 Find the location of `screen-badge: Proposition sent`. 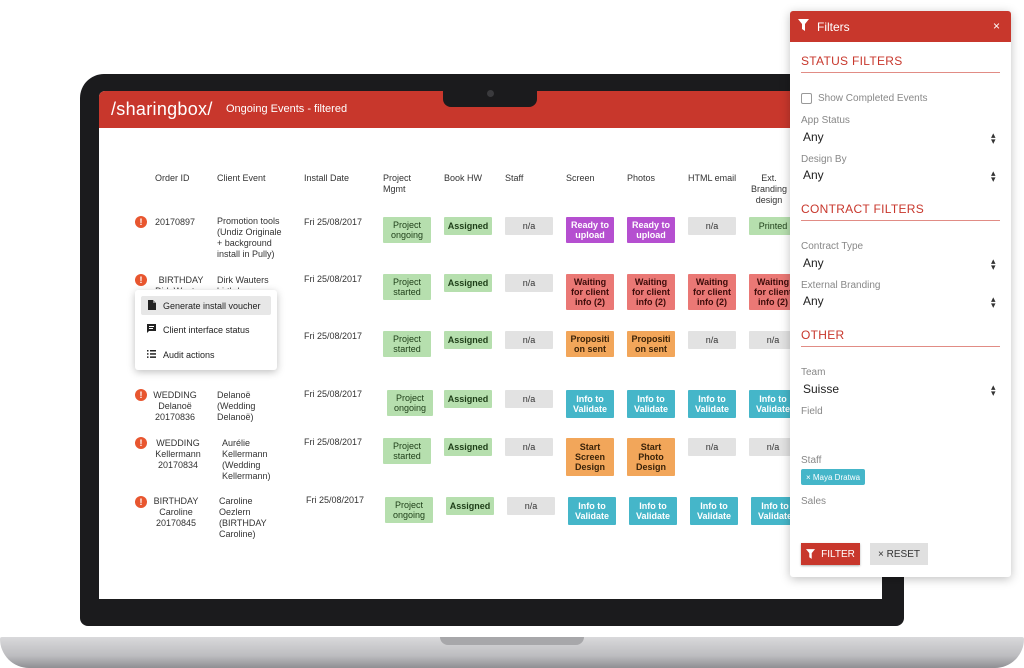

screen-badge: Proposition sent is located at coordinates (590, 344).